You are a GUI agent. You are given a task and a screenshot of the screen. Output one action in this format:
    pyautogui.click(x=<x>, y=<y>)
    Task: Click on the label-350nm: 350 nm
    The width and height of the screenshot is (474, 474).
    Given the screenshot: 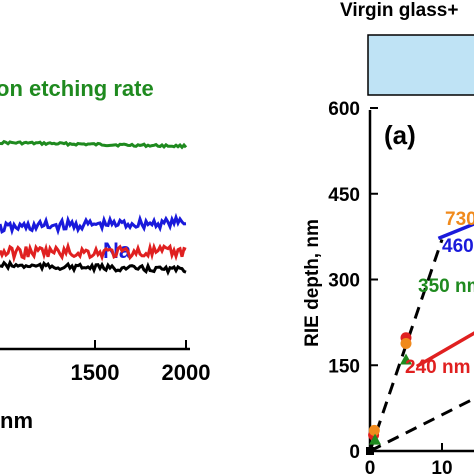 What is the action you would take?
    pyautogui.click(x=446, y=286)
    